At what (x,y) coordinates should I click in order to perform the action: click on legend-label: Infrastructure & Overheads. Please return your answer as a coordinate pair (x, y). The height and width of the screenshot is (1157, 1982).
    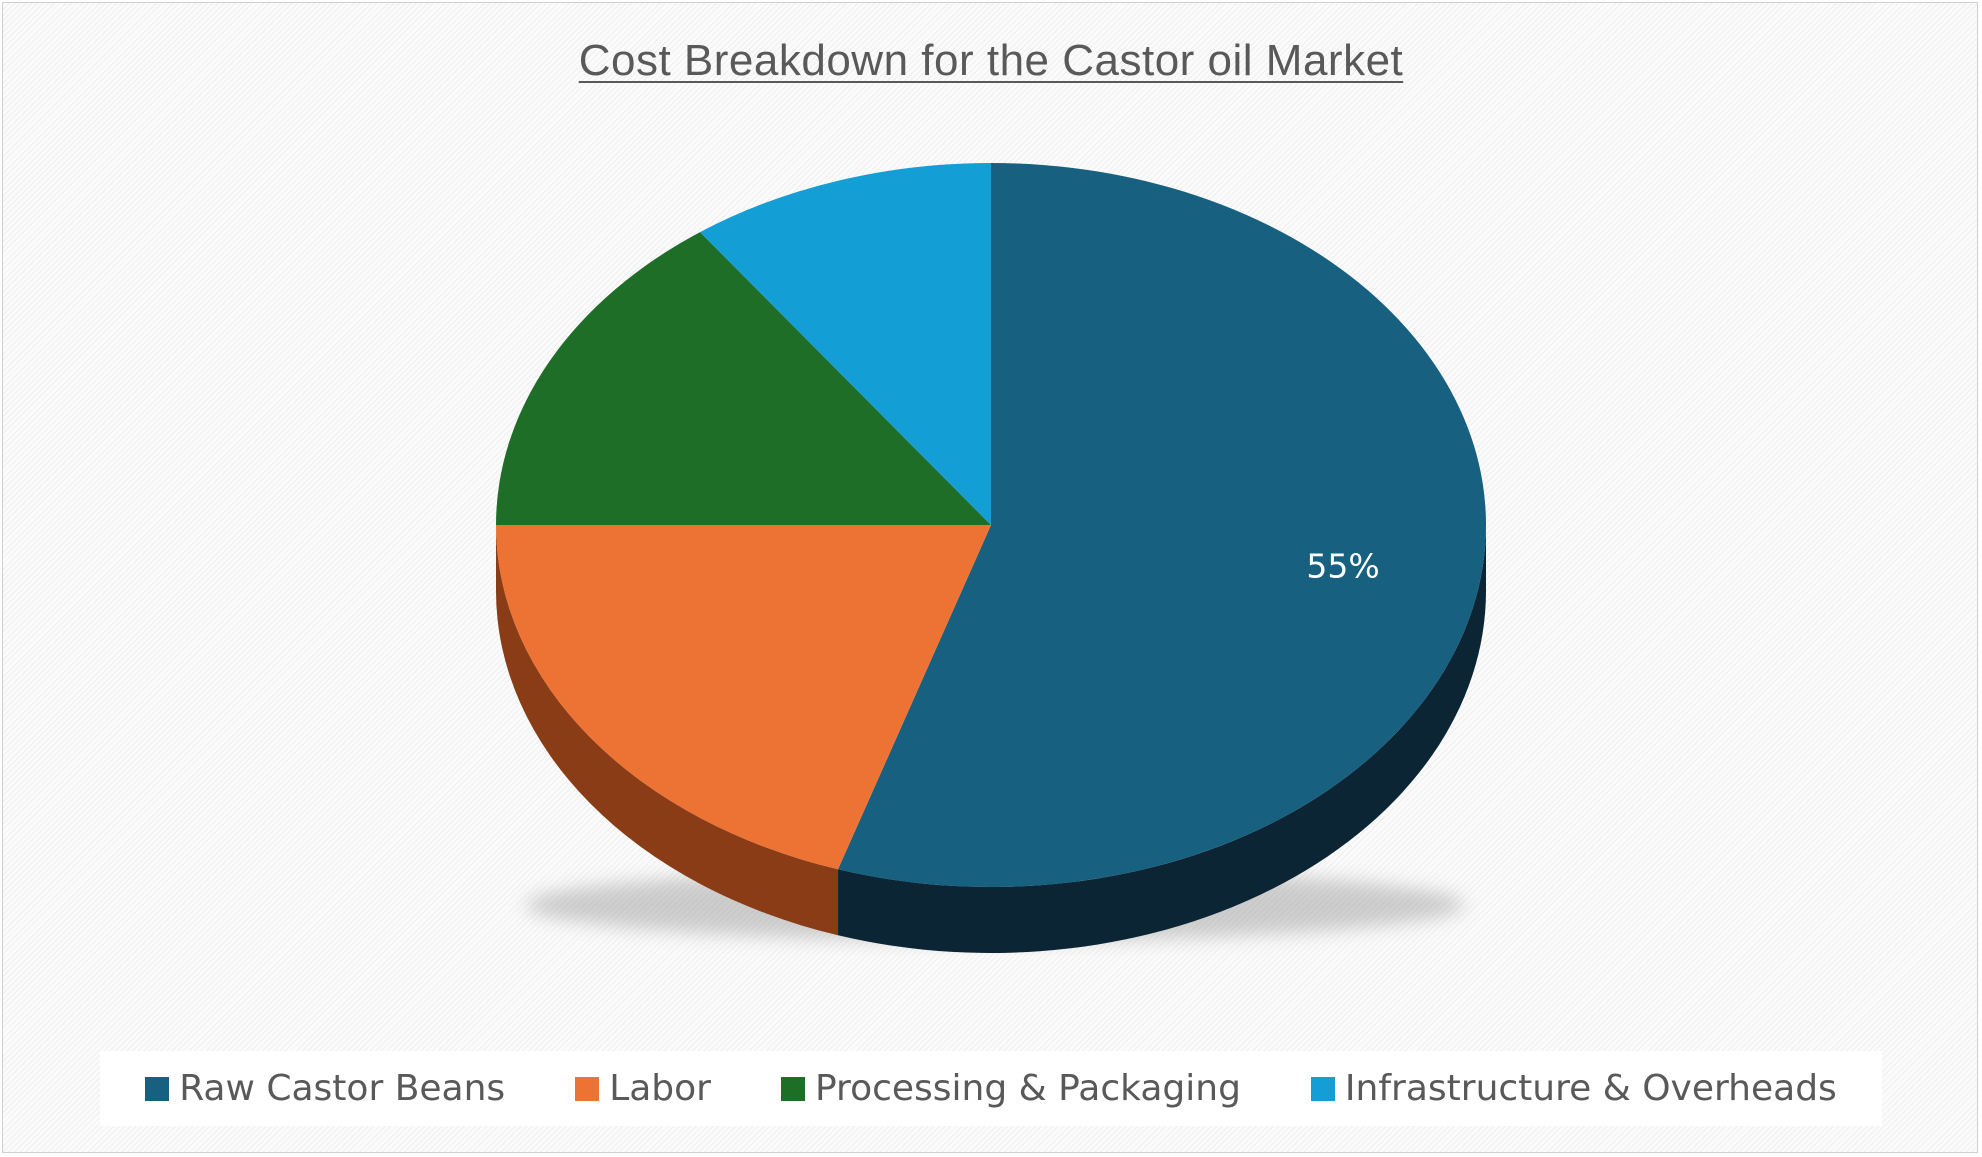
    Looking at the image, I should click on (1590, 1088).